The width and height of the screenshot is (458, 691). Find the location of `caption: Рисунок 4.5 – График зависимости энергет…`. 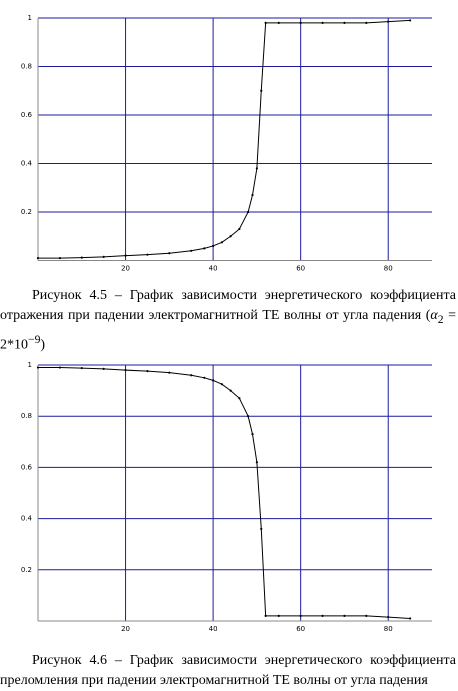

caption: Рисунок 4.5 – График зависимости энергет… is located at coordinates (228, 320).